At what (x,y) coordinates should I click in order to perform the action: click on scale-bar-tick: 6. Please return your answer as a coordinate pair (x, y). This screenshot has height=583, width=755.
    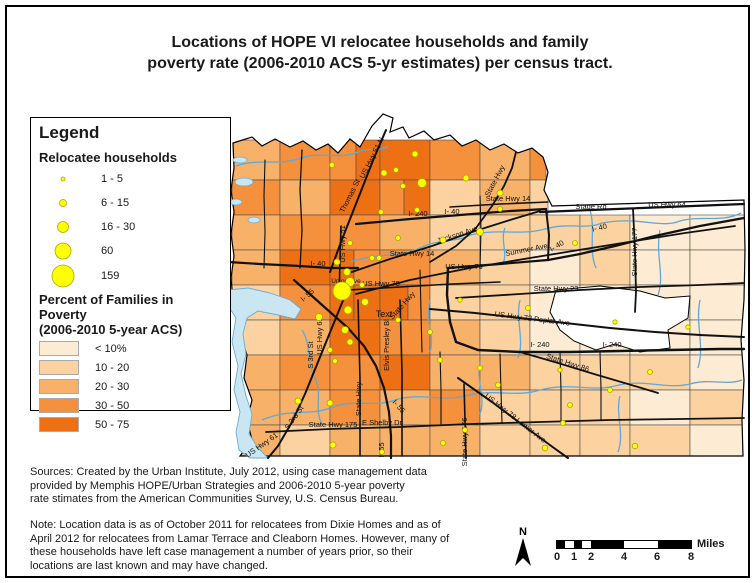
    Looking at the image, I should click on (657, 557).